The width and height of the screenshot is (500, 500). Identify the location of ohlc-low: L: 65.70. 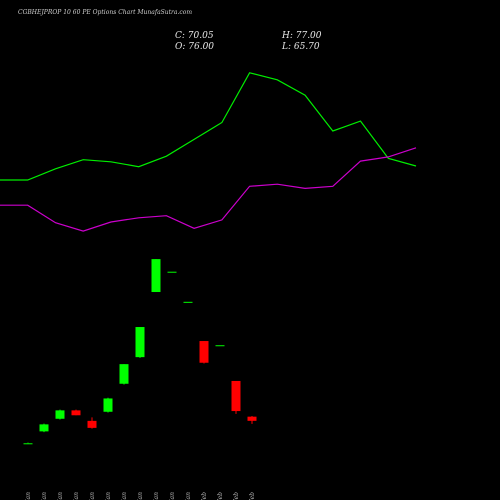
(300, 47).